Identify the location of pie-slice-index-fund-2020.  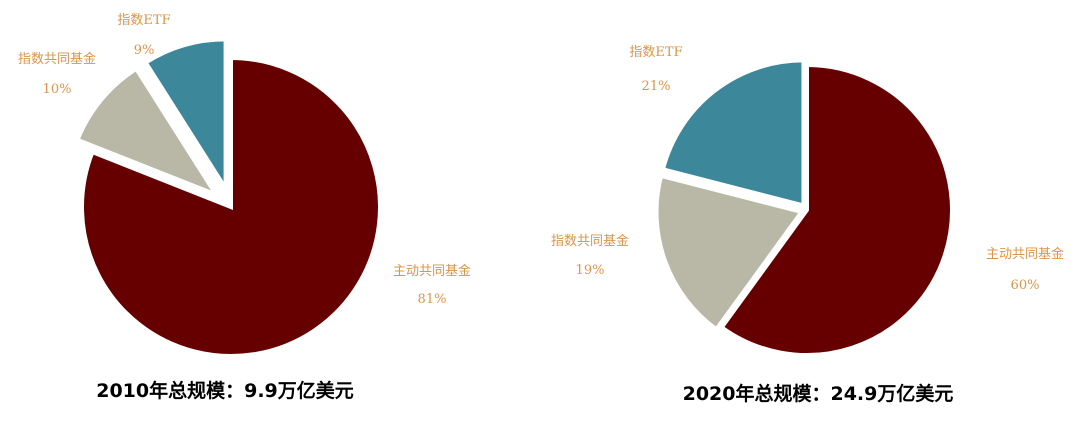
(729, 253).